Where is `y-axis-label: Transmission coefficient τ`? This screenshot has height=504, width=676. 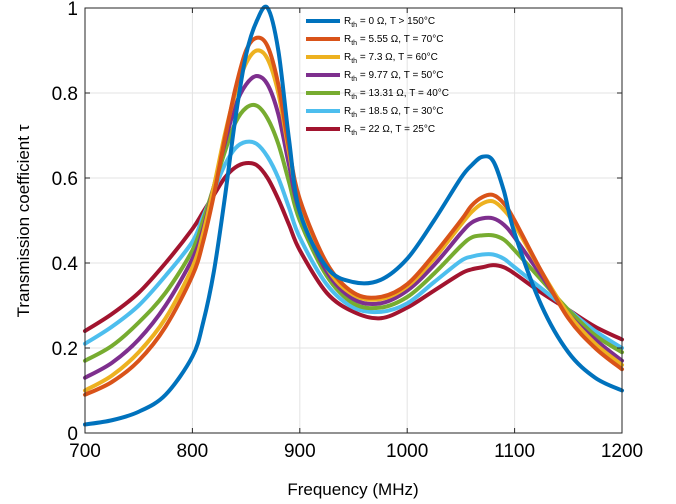
y-axis-label: Transmission coefficient τ is located at coordinates (23, 220).